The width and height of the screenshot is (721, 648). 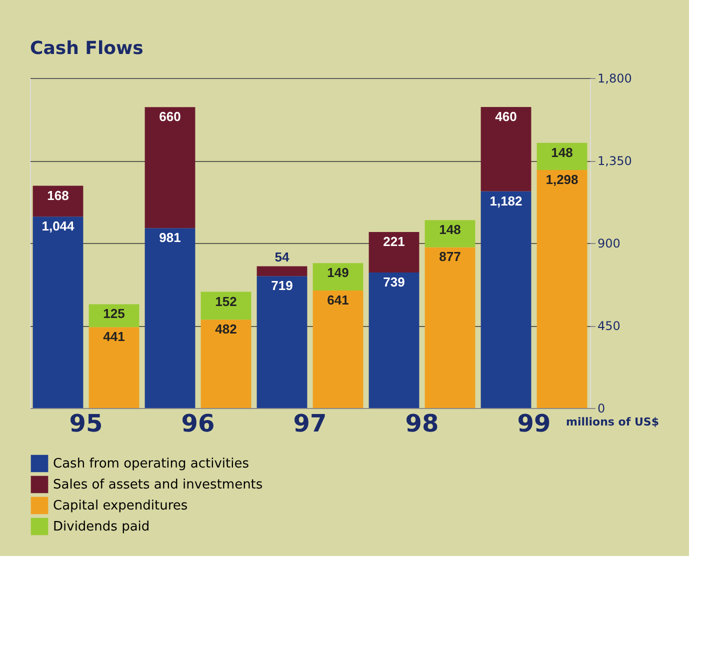 What do you see at coordinates (198, 424) in the screenshot?
I see `x-tick-label: 96` at bounding box center [198, 424].